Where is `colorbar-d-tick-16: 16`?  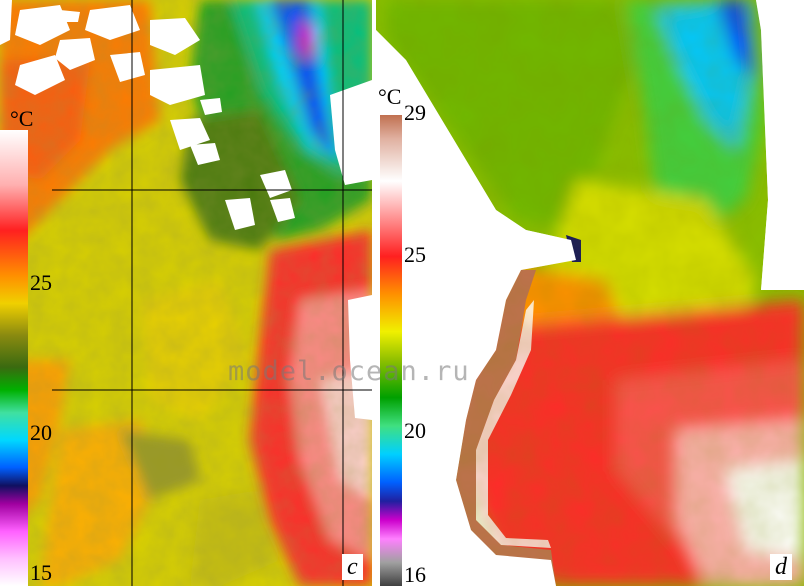 colorbar-d-tick-16: 16 is located at coordinates (415, 574).